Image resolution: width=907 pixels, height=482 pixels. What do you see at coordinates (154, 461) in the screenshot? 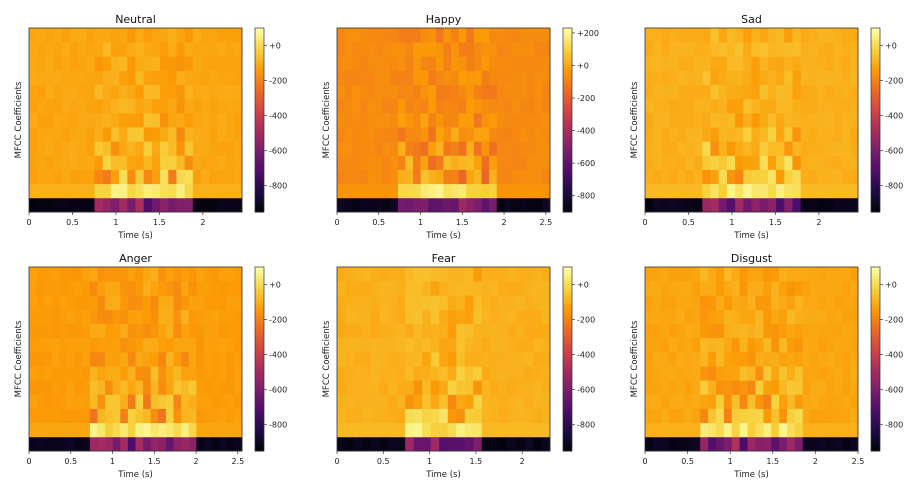
I see `x-tick-label: 1.5` at bounding box center [154, 461].